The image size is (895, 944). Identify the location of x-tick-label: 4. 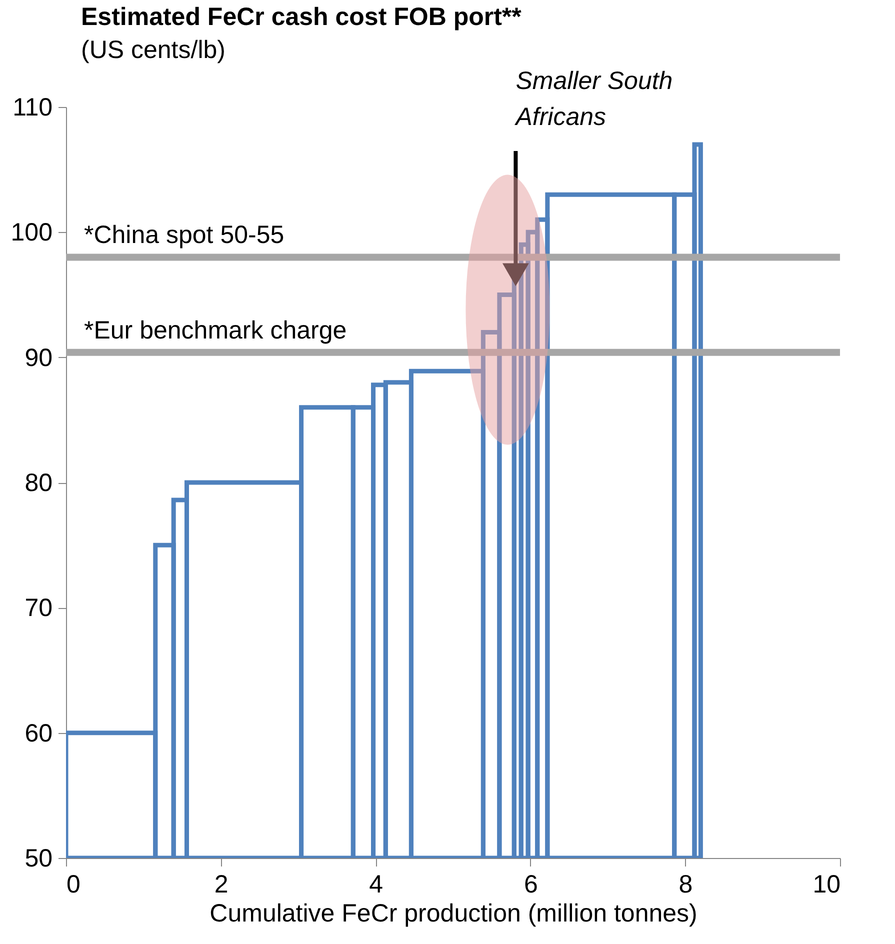
(376, 884).